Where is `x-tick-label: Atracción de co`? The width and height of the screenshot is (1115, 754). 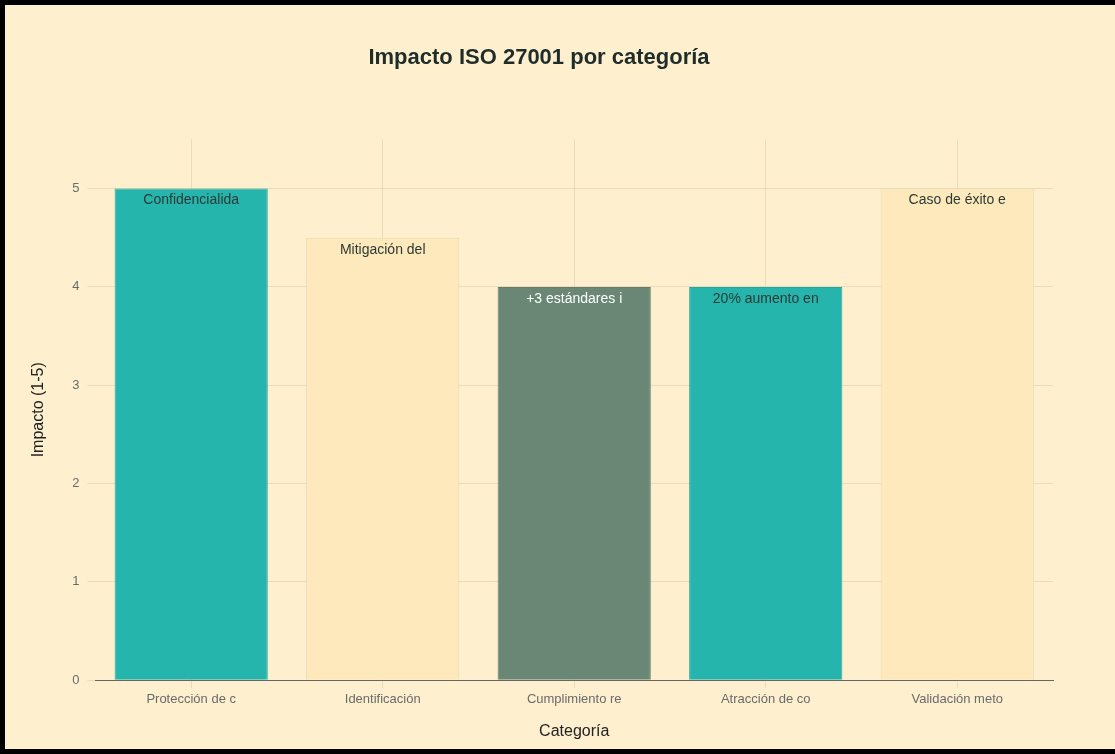 x-tick-label: Atracción de co is located at coordinates (765, 698).